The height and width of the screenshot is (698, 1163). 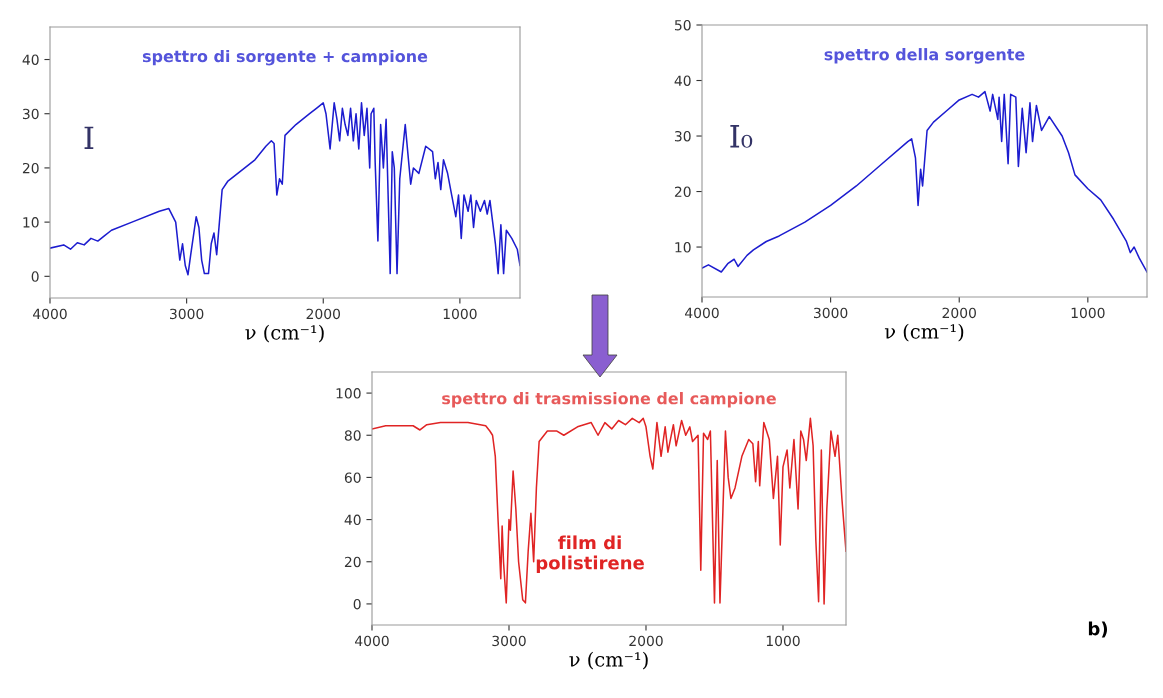 What do you see at coordinates (590, 554) in the screenshot?
I see `annotation: film di polistirene` at bounding box center [590, 554].